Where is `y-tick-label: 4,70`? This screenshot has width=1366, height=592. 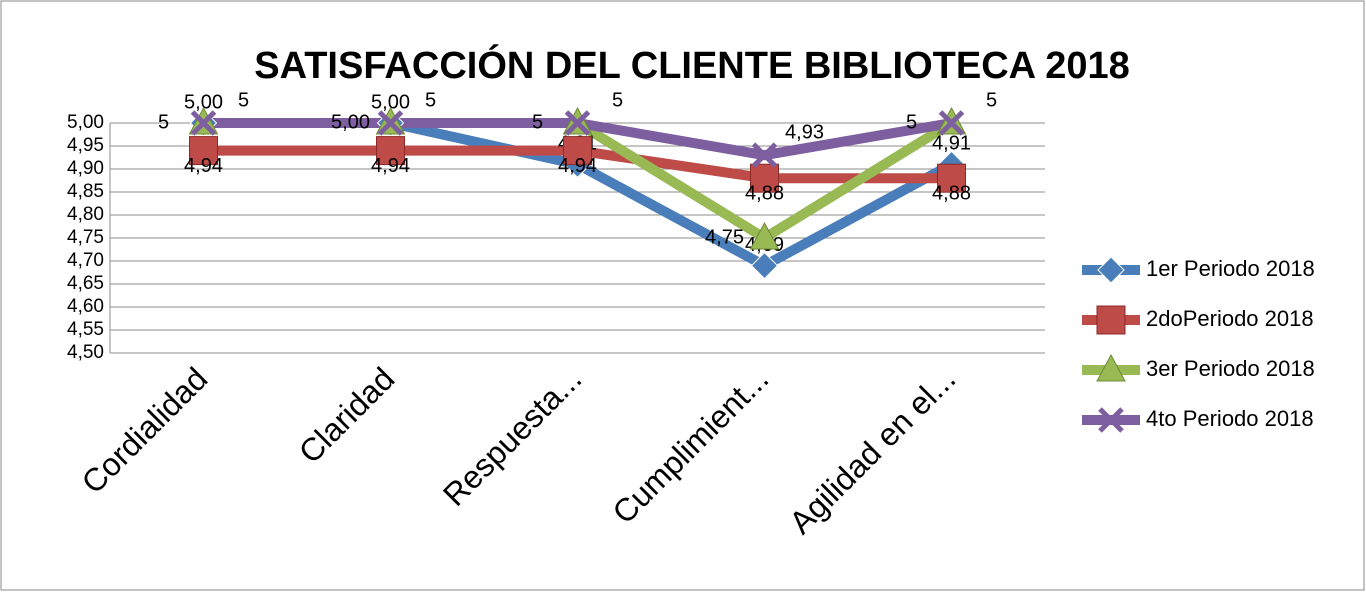
y-tick-label: 4,70 is located at coordinates (85, 260).